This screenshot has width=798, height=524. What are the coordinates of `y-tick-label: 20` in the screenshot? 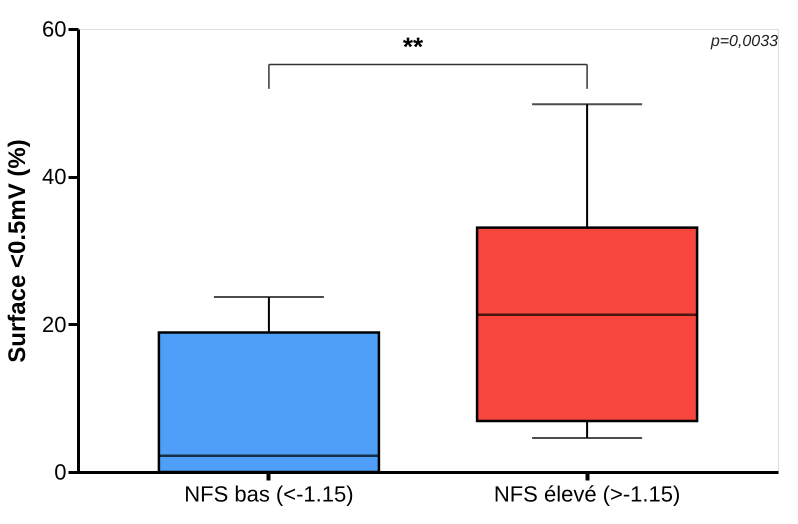 It's located at (54, 324).